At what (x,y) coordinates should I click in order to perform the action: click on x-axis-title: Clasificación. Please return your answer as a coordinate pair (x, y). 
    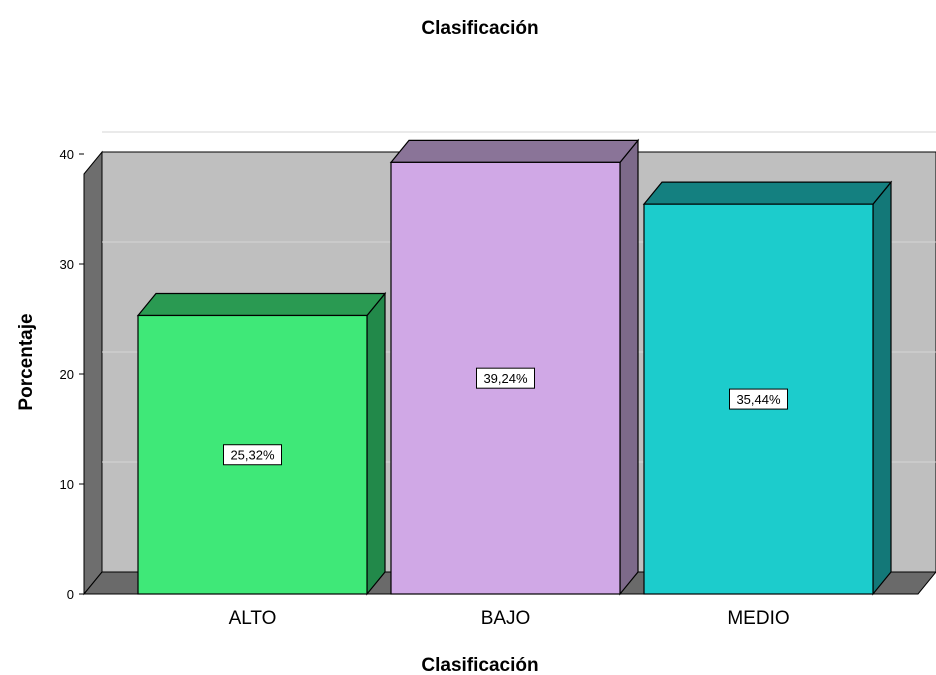
    Looking at the image, I should click on (479, 665).